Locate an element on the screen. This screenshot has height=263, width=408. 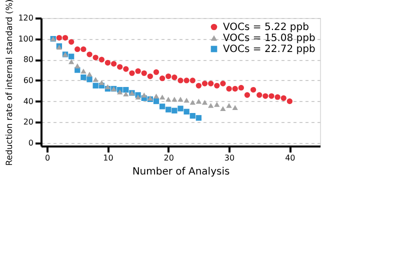
y-tick-label: 120 is located at coordinates (26, 18).